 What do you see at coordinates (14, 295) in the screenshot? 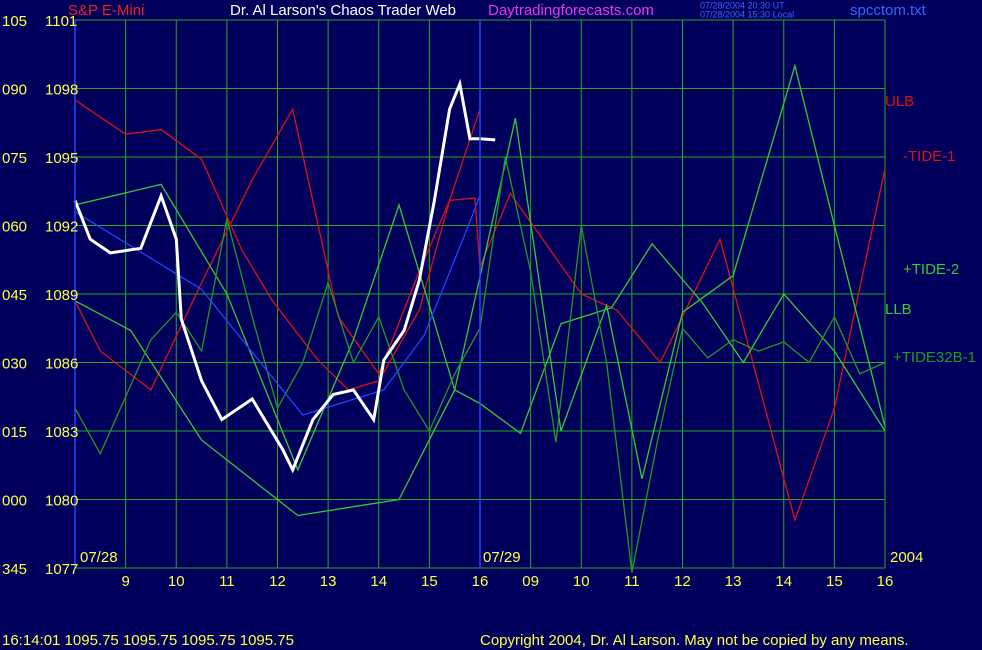
I see `angle-label: 045` at bounding box center [14, 295].